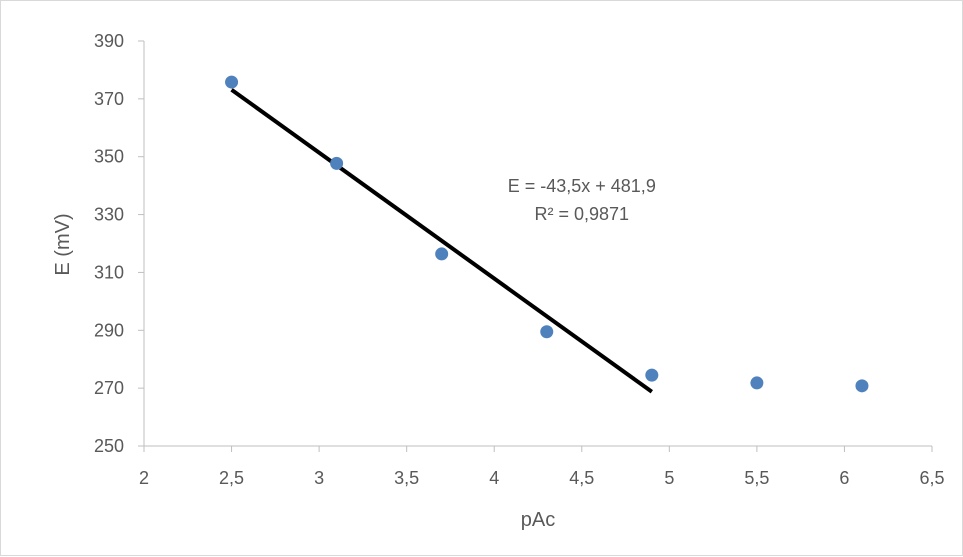  I want to click on y-tick-label: 310, so click(109, 272).